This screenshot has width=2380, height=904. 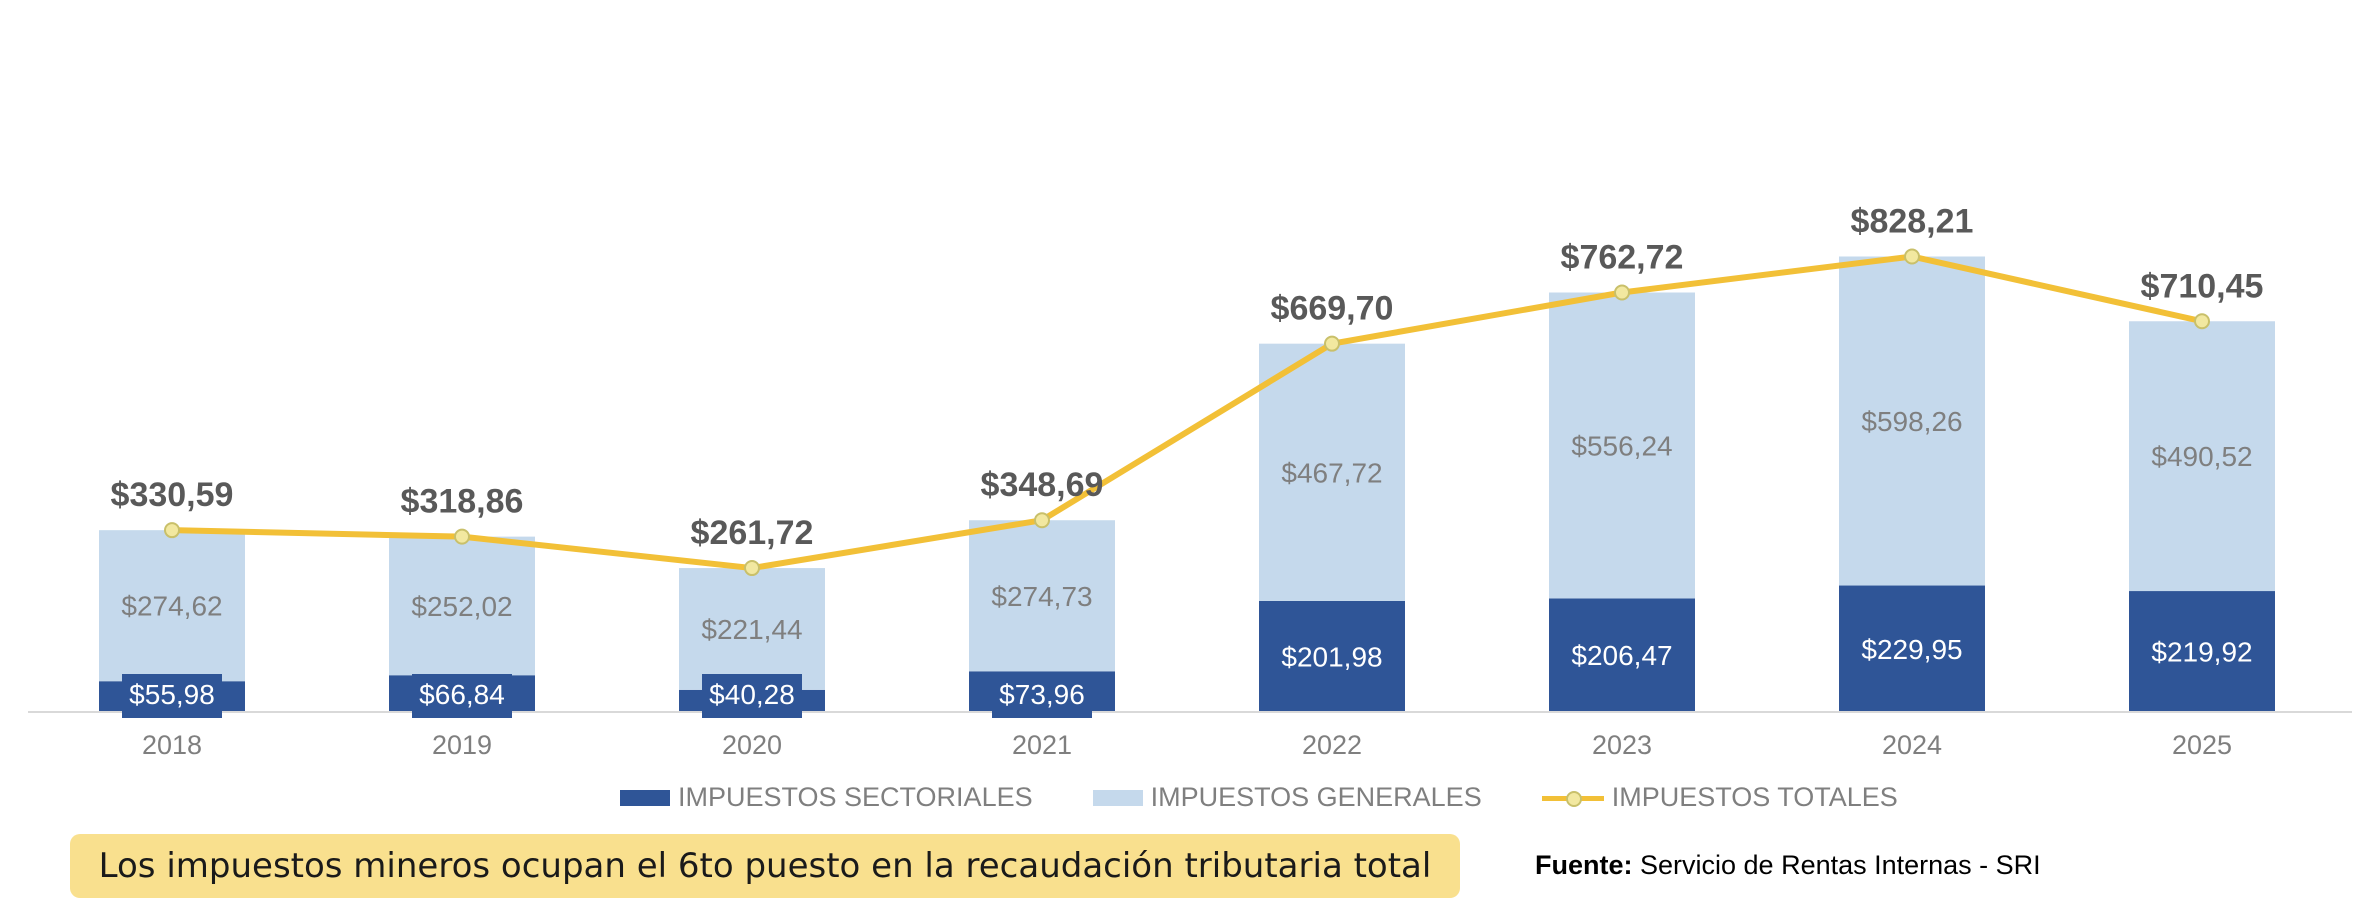 I want to click on data-label-totales: $348,69, so click(x=1042, y=485).